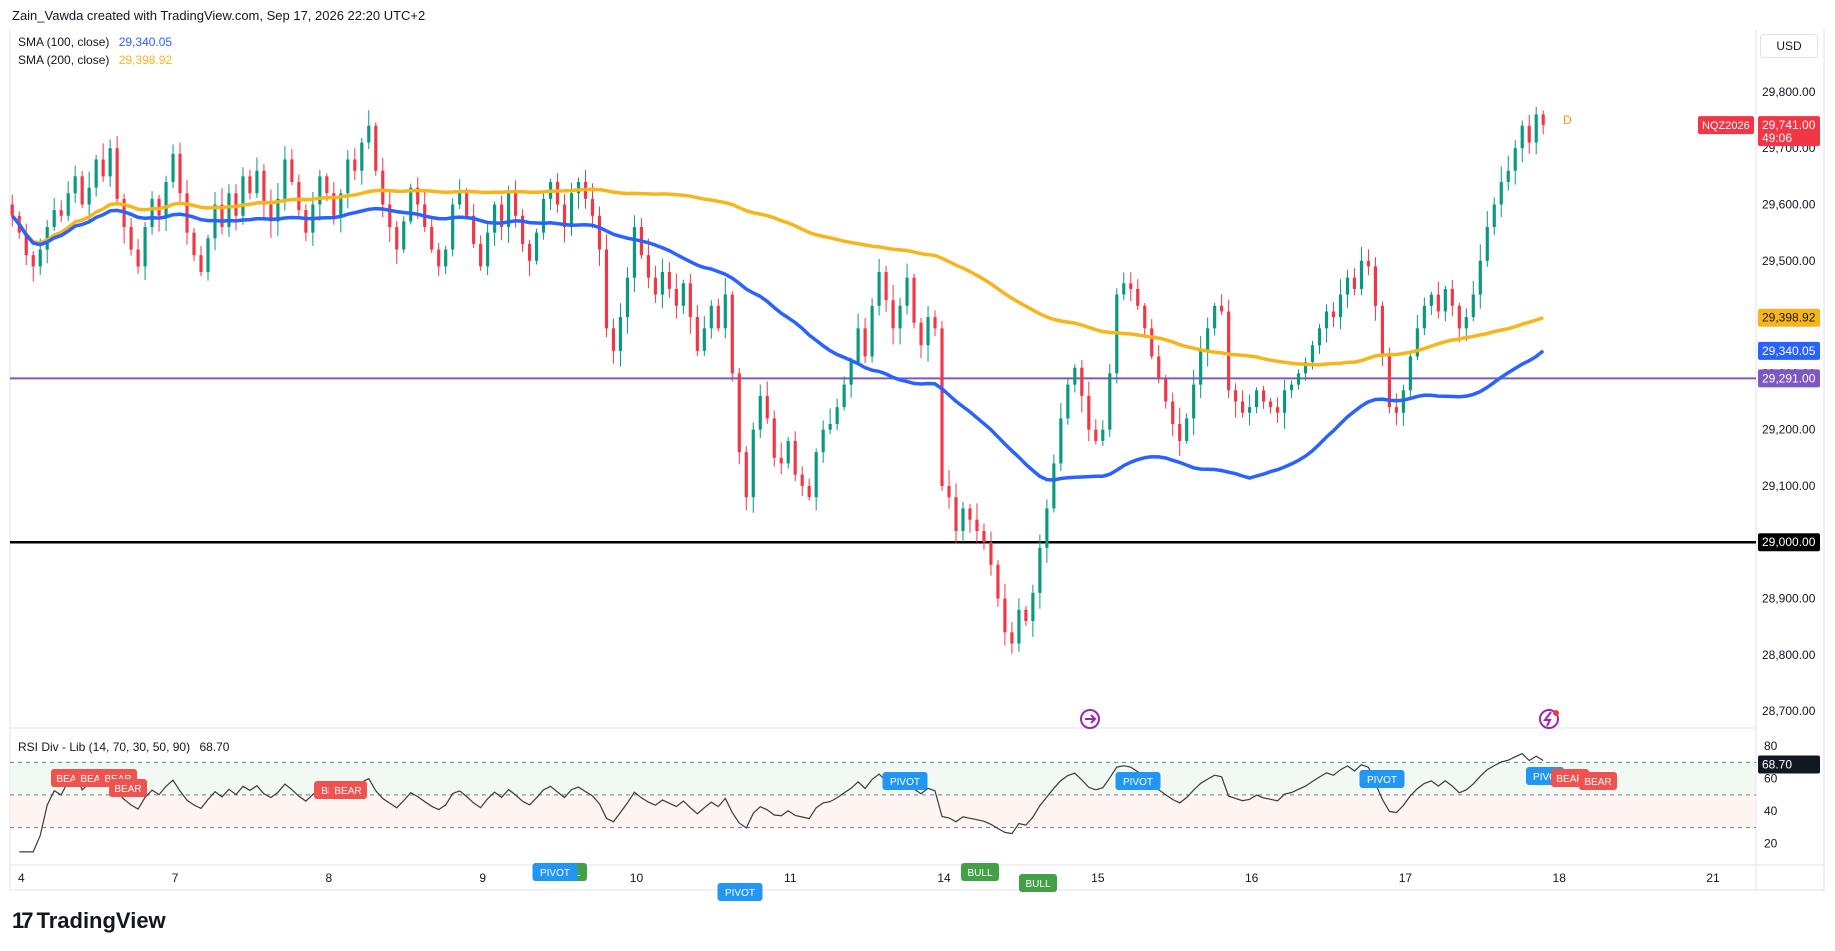  What do you see at coordinates (123, 747) in the screenshot?
I see `rsi-legend: RSI Div - Lib (14, 70, 30, 50, 90) 68.70` at bounding box center [123, 747].